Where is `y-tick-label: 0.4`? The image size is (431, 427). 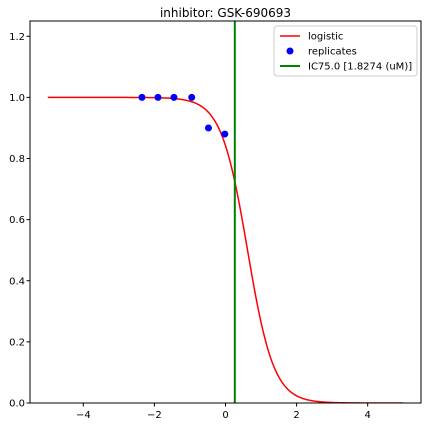 y-tick-label: 0.4 is located at coordinates (17, 281).